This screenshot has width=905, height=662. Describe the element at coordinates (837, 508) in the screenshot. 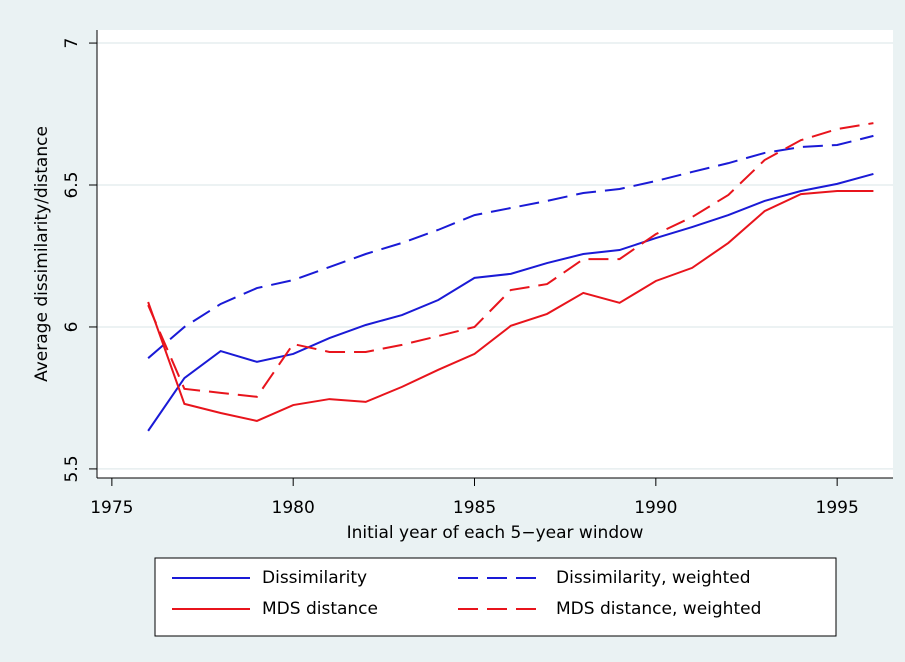

I see `x-tick-label: 1995` at that location.